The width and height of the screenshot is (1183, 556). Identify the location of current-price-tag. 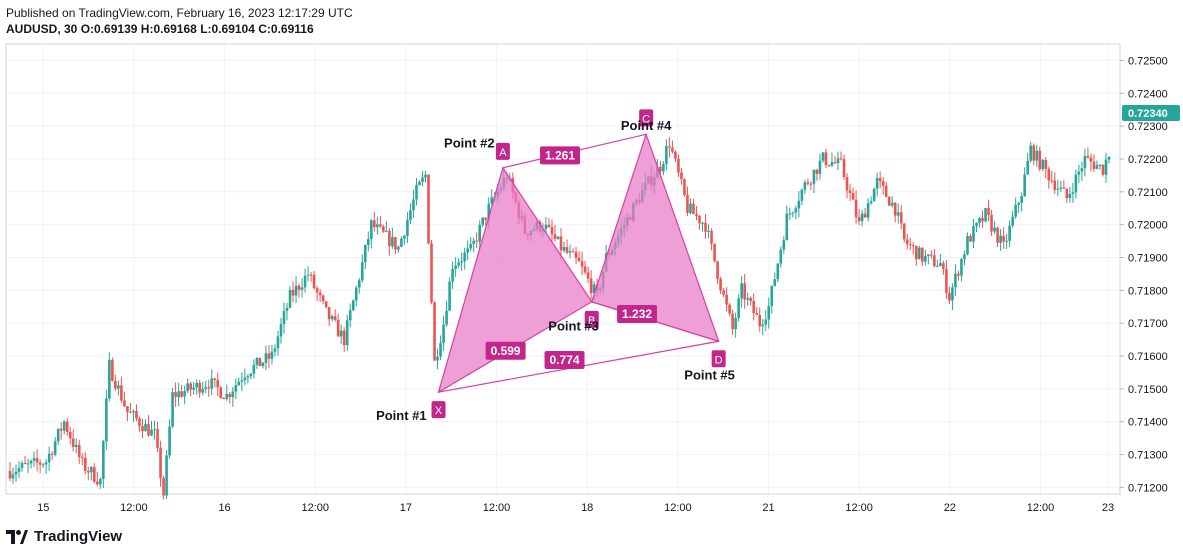
(1151, 112).